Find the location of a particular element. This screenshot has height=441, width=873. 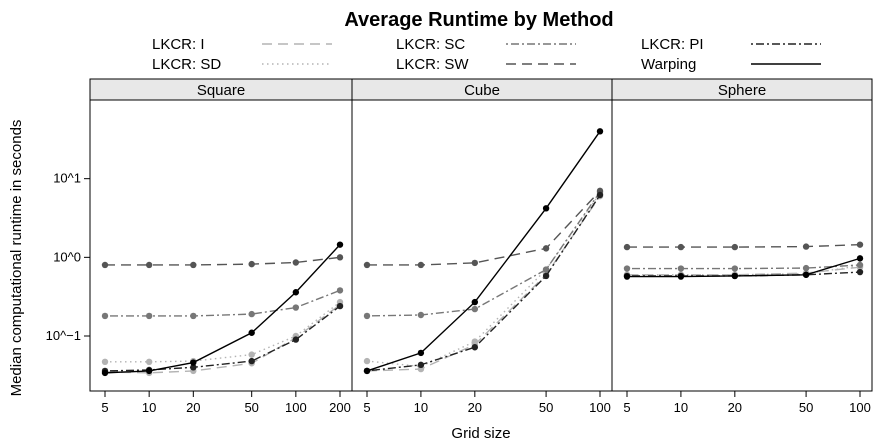

series-line-cube-lkcr-pi is located at coordinates (483, 283).